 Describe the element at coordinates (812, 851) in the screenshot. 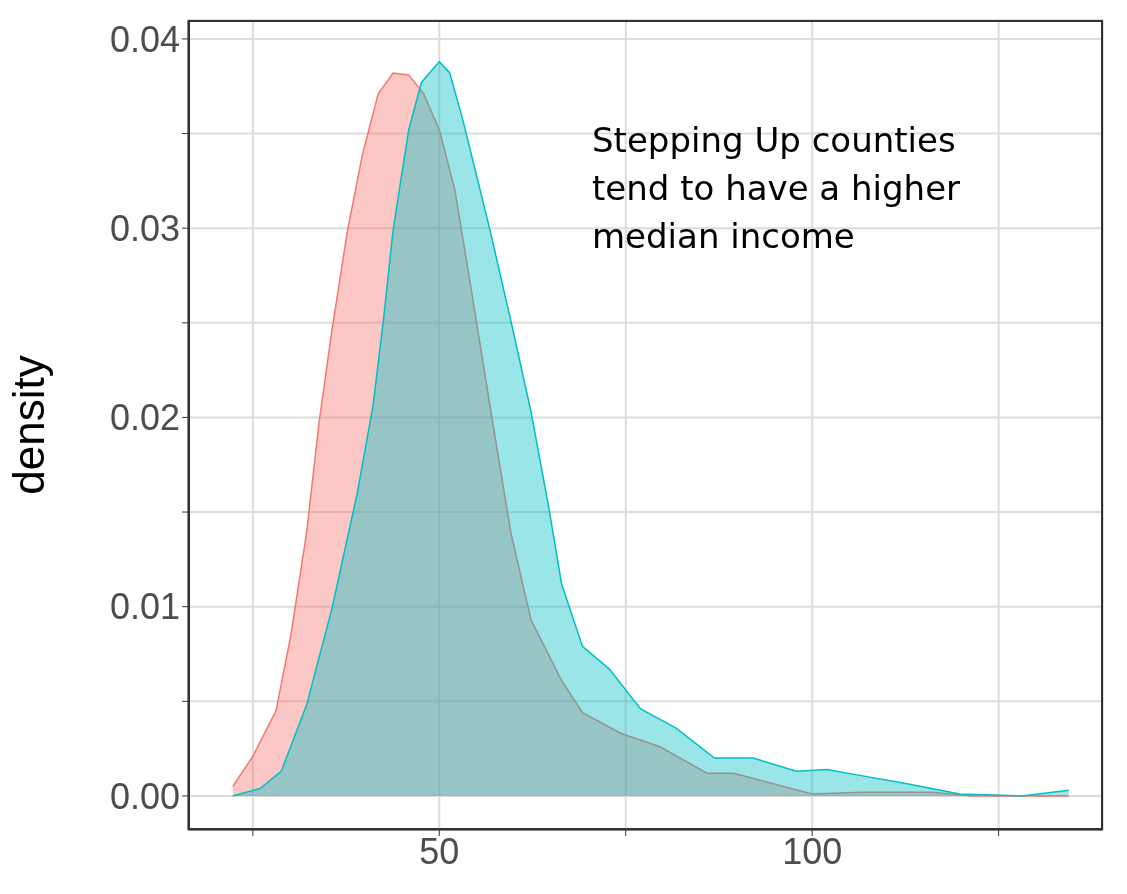

I see `x-tick-label: 100` at that location.